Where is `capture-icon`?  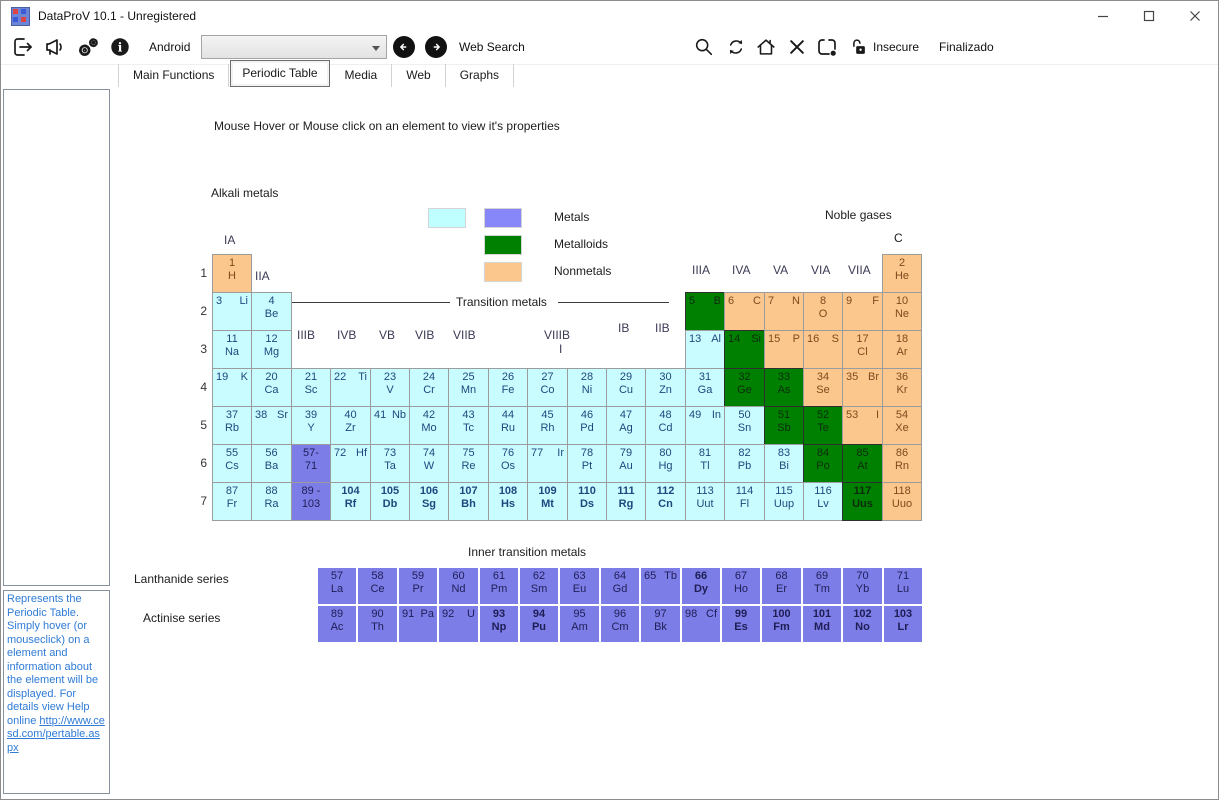 capture-icon is located at coordinates (827, 47).